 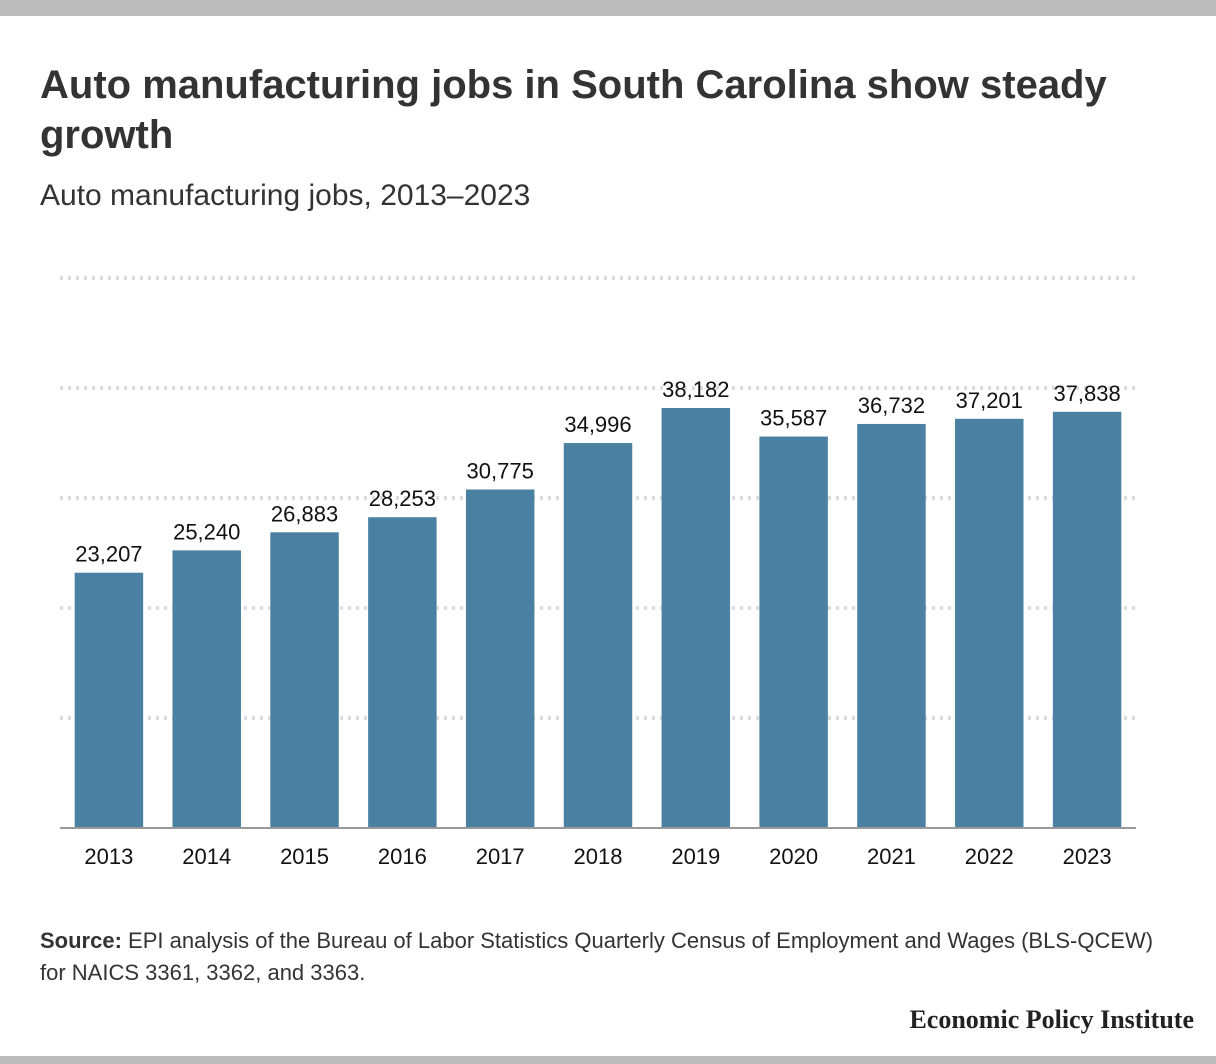 I want to click on bar-2018, so click(x=598, y=635).